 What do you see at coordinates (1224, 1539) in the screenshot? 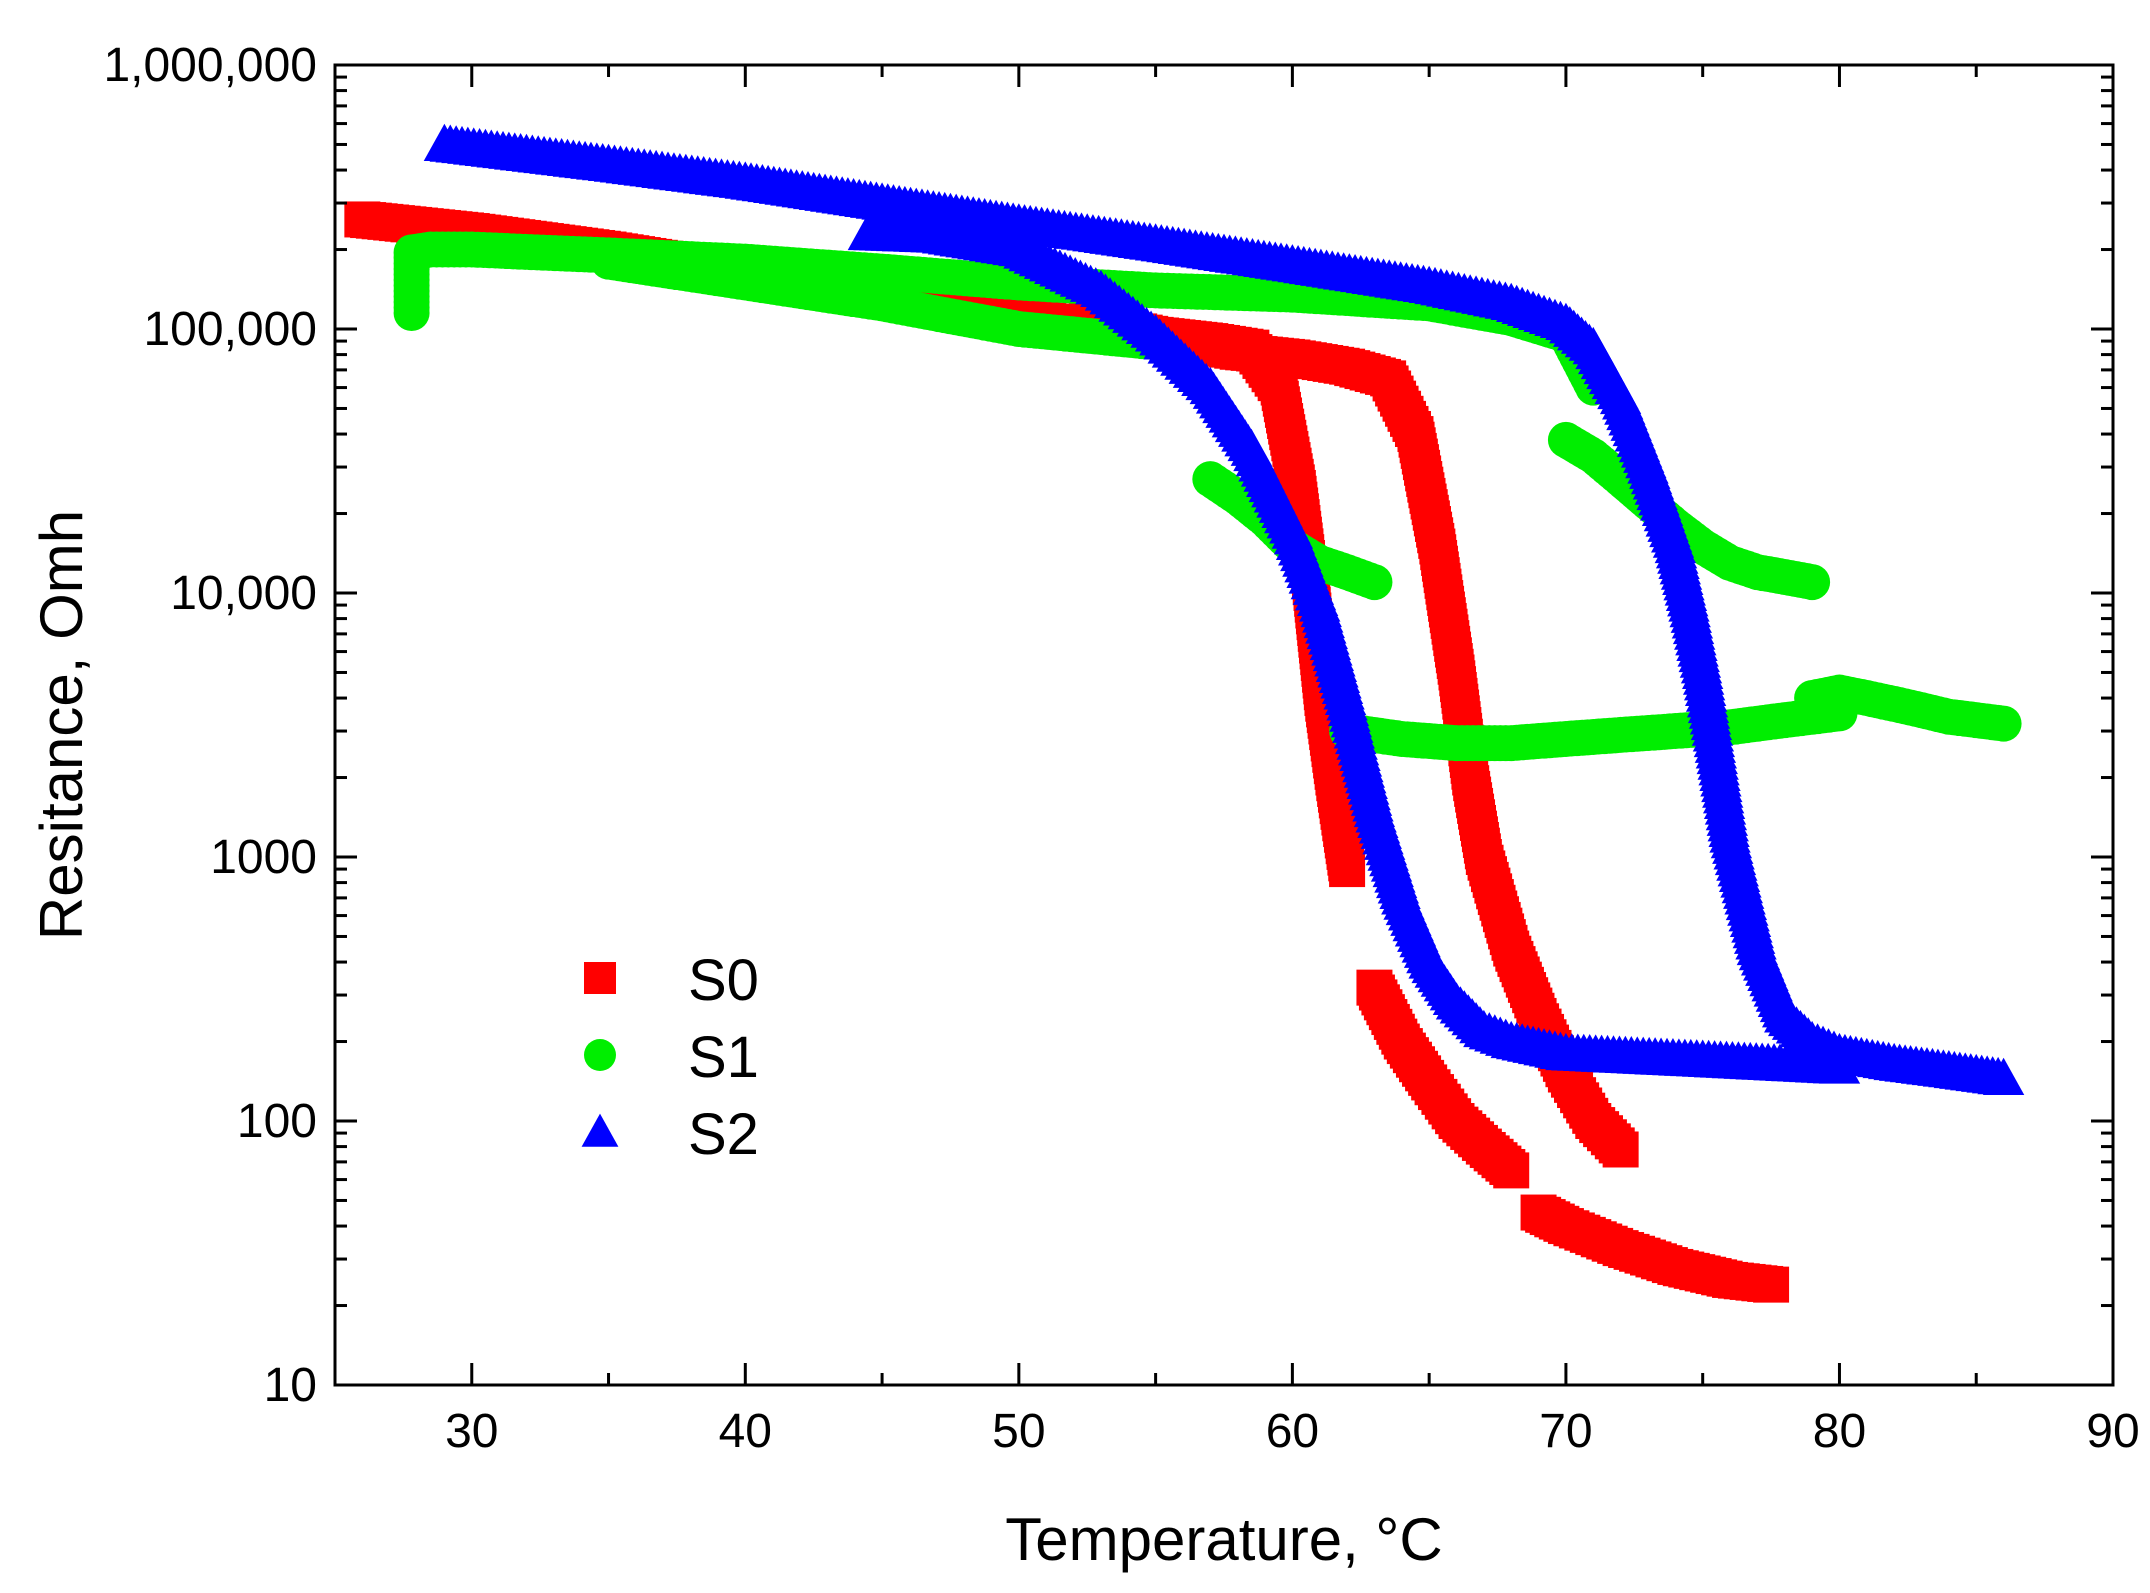
I see `x-axis-title: Temperature, °C` at bounding box center [1224, 1539].